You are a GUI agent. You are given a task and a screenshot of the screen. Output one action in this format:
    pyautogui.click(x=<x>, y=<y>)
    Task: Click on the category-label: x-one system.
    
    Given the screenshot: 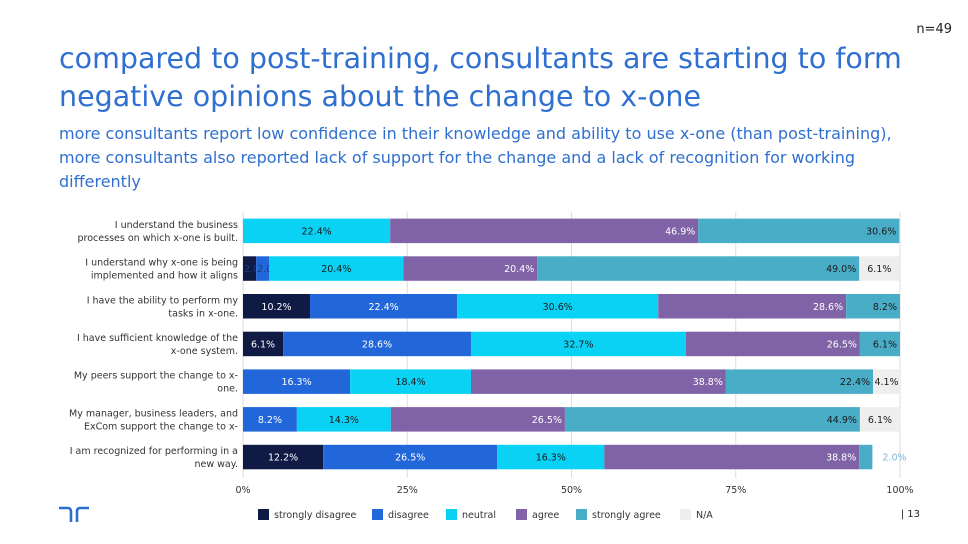 What is the action you would take?
    pyautogui.click(x=204, y=351)
    